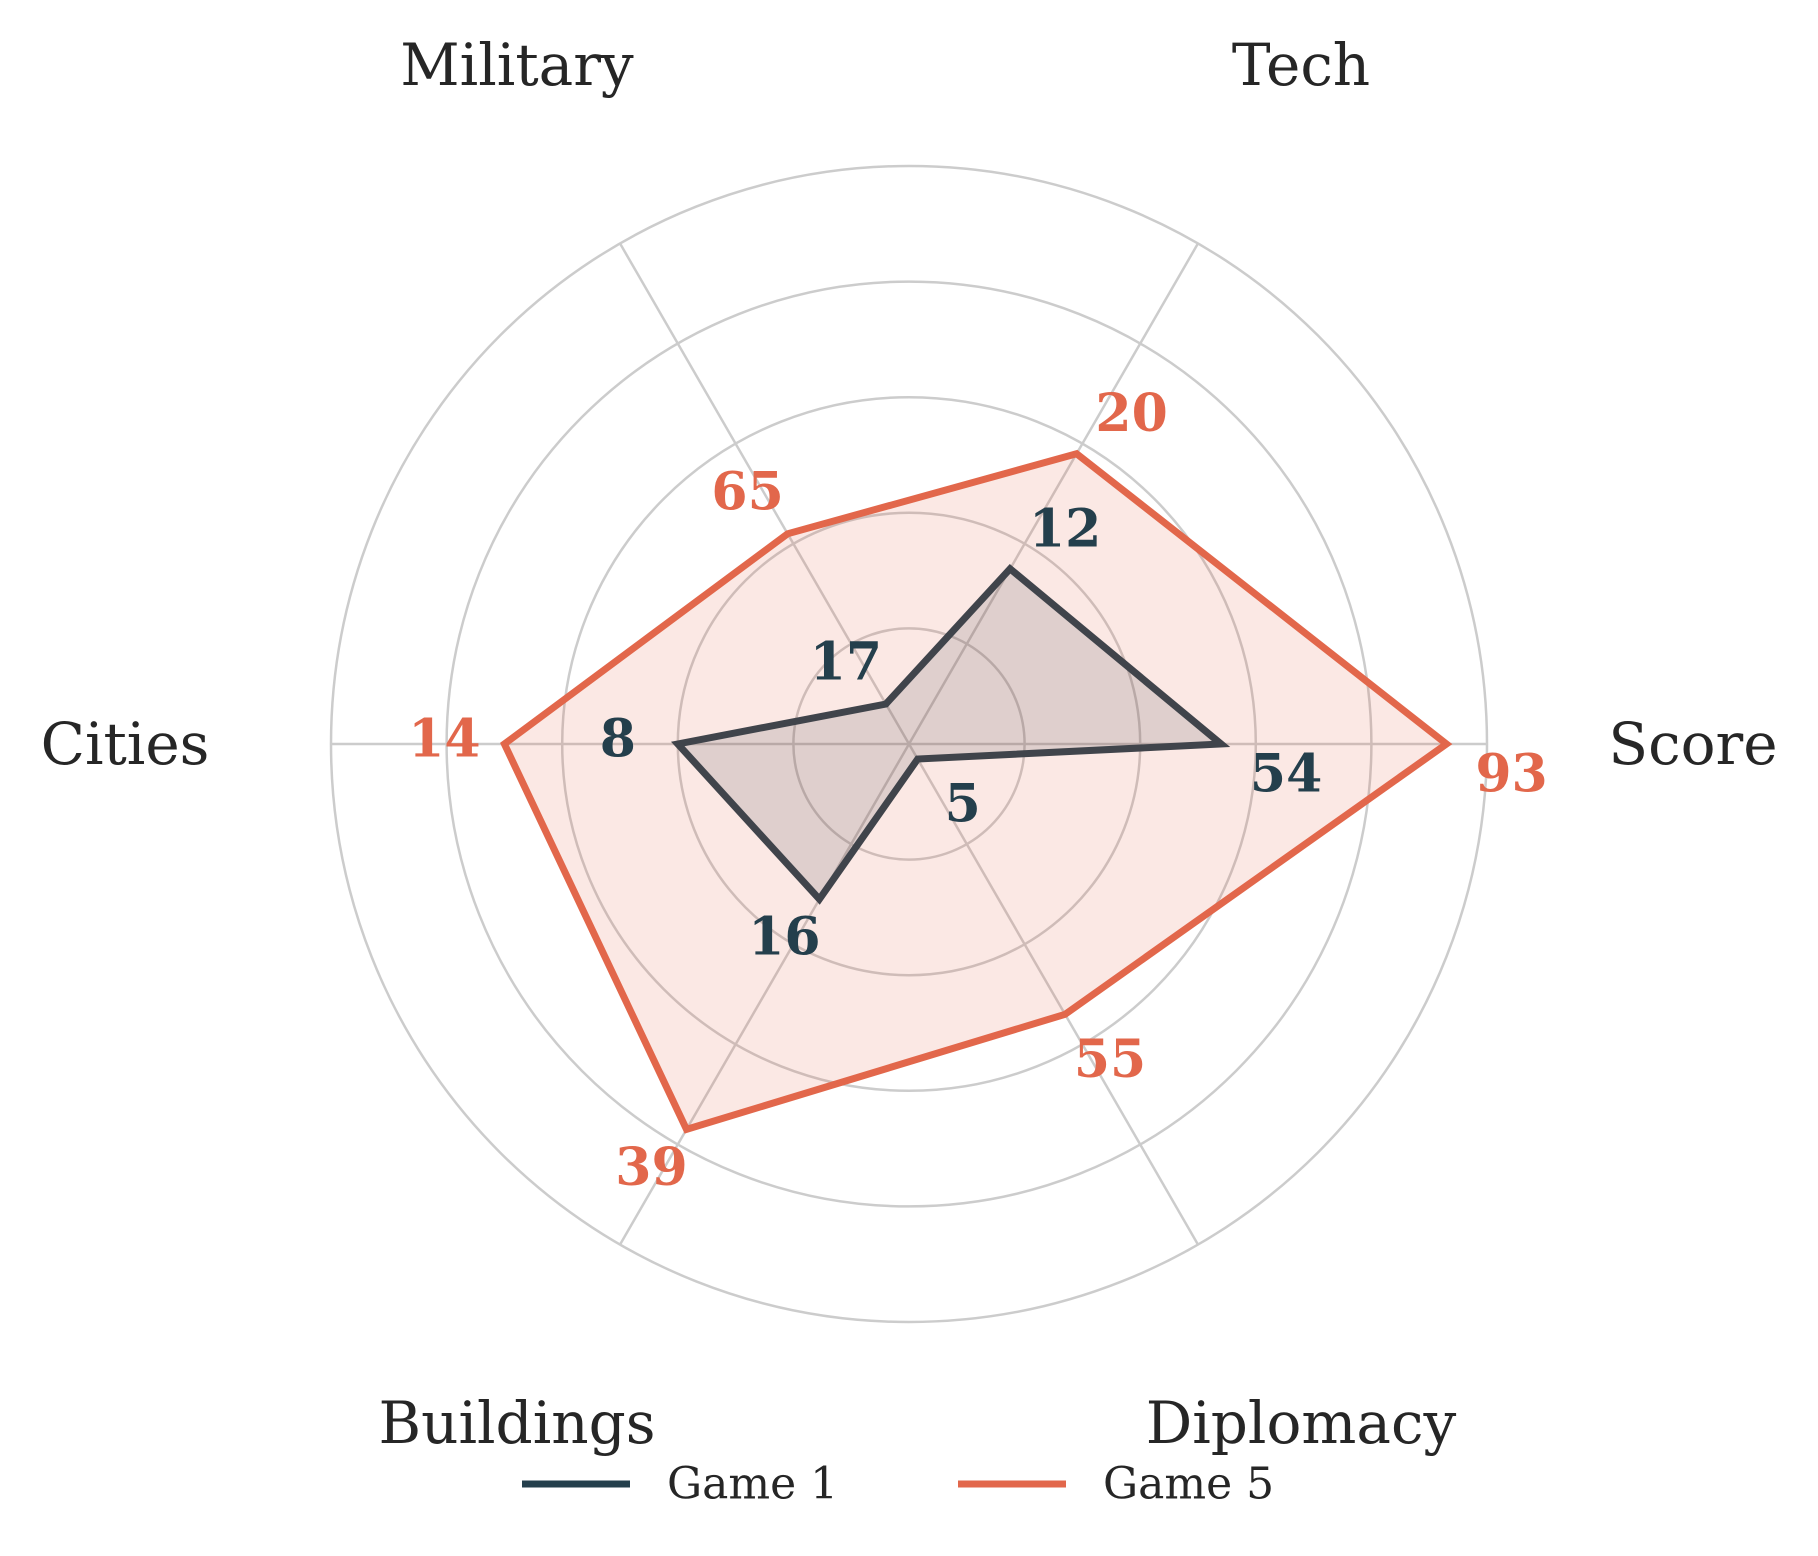 The image size is (1818, 1556). I want to click on spoke-tech, so click(1053, 493).